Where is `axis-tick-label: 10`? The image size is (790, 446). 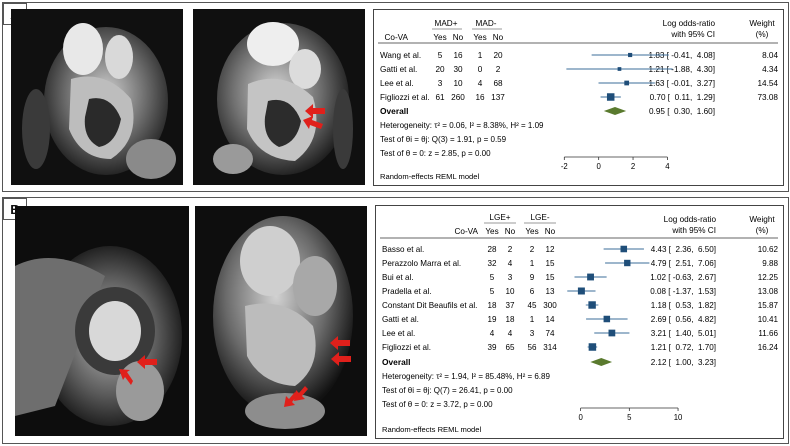
axis-tick-label: 10 is located at coordinates (678, 417).